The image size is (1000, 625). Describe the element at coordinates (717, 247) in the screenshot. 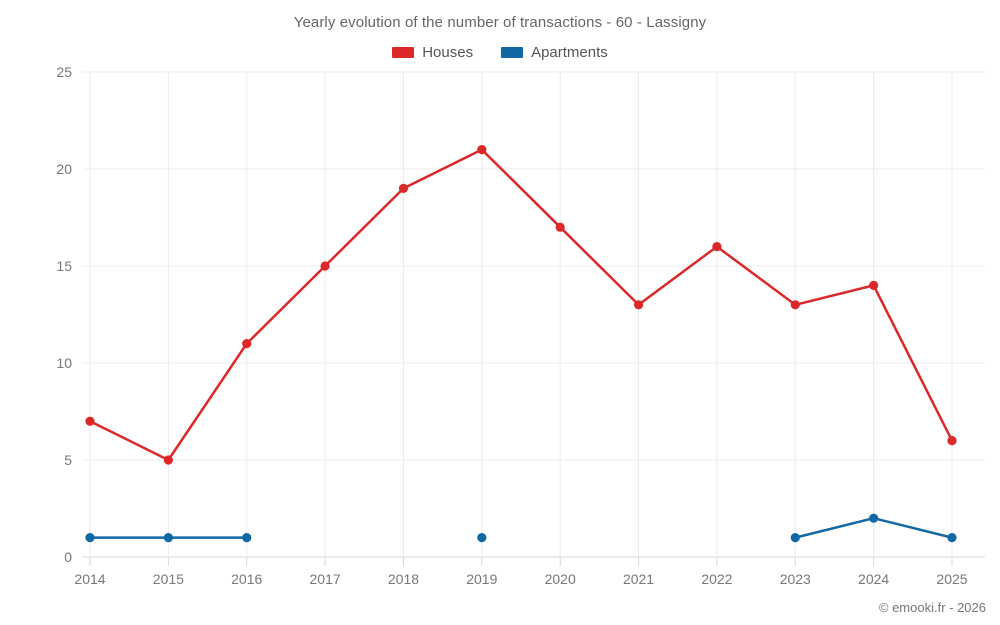

I see `data-point-houses-2022` at that location.